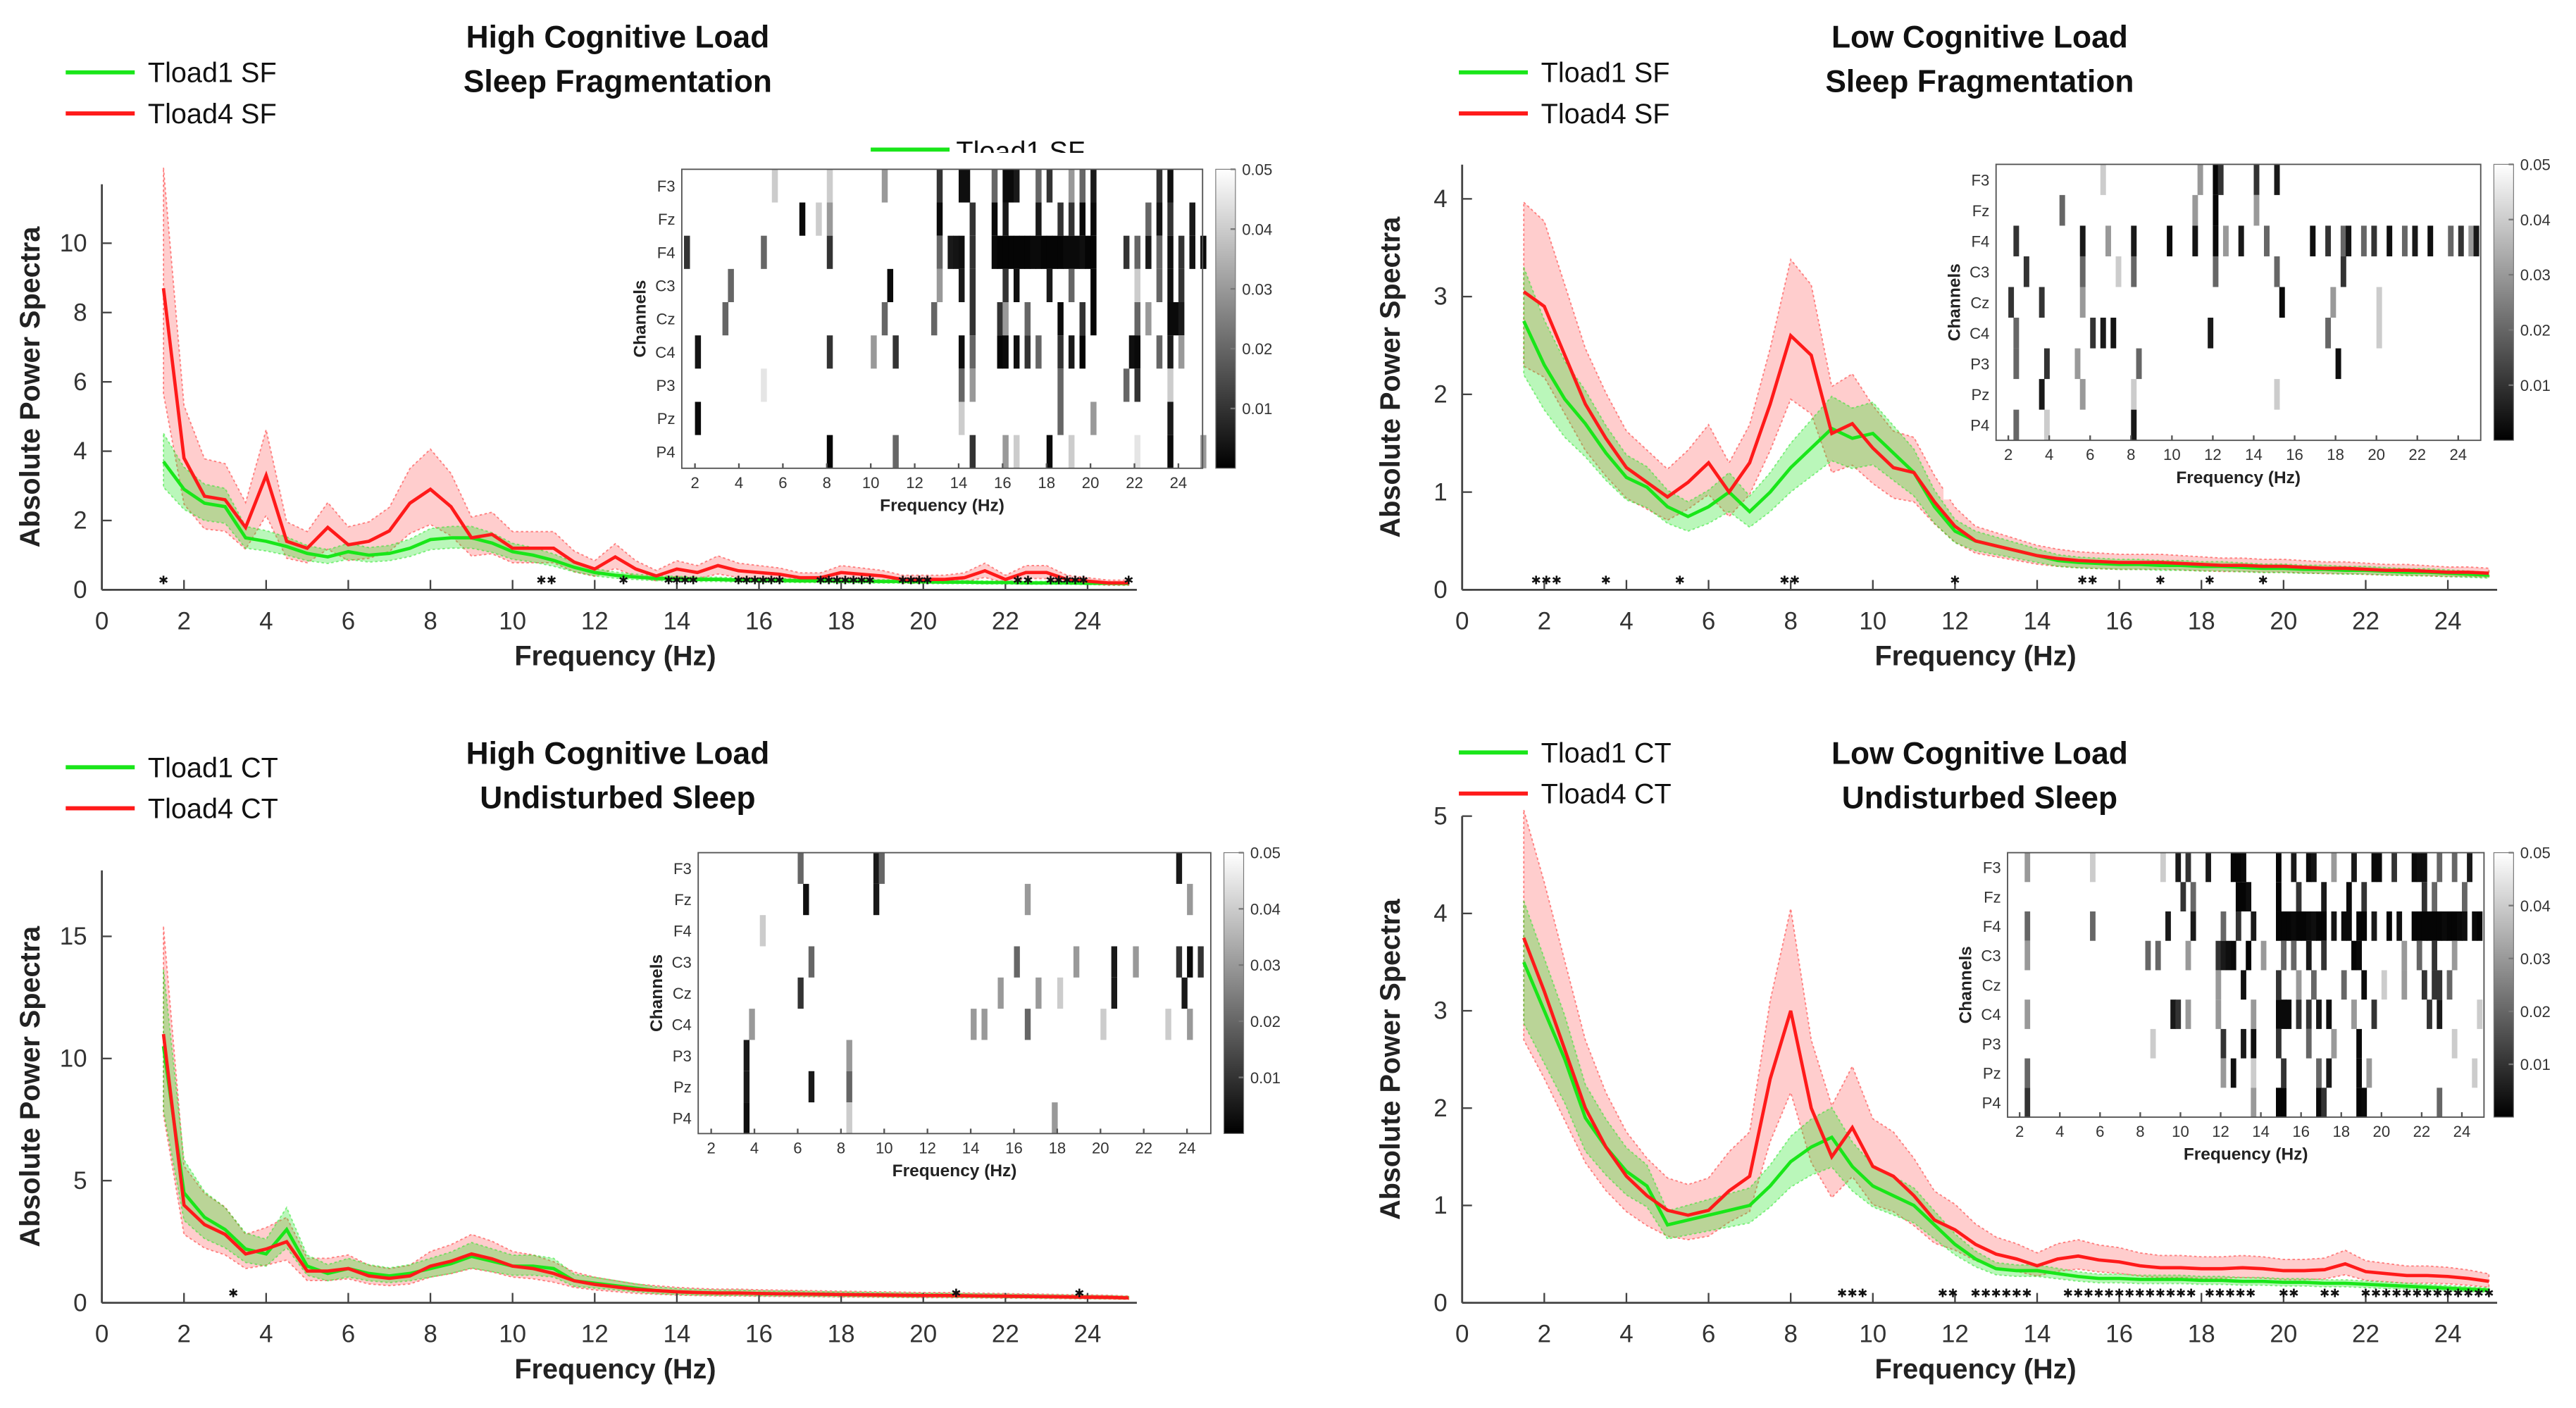 This screenshot has width=2576, height=1408. What do you see at coordinates (1979, 272) in the screenshot?
I see `channel-label: C3` at bounding box center [1979, 272].